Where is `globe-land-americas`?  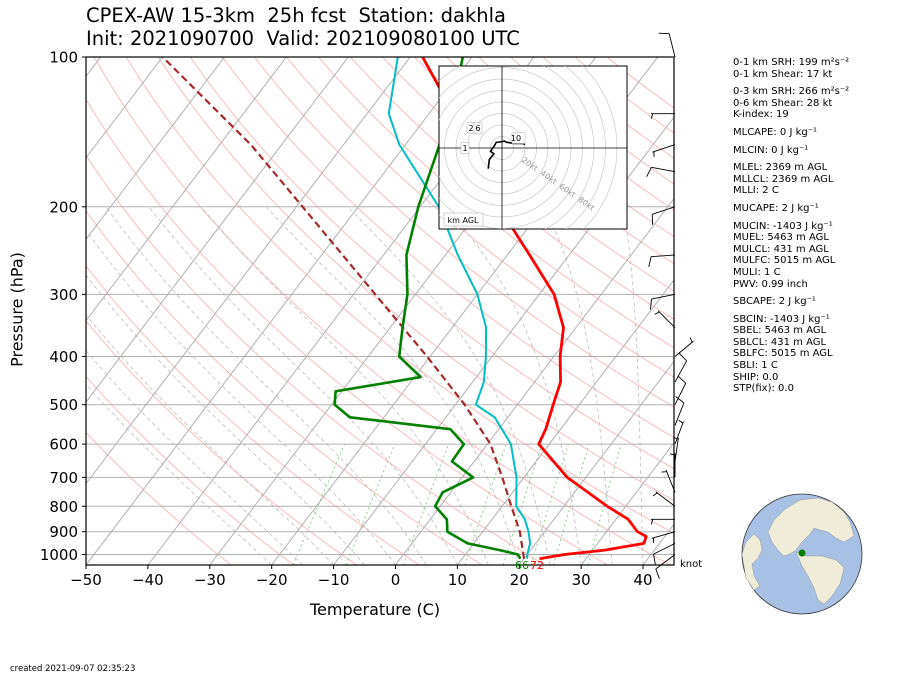 globe-land-americas is located at coordinates (752, 562).